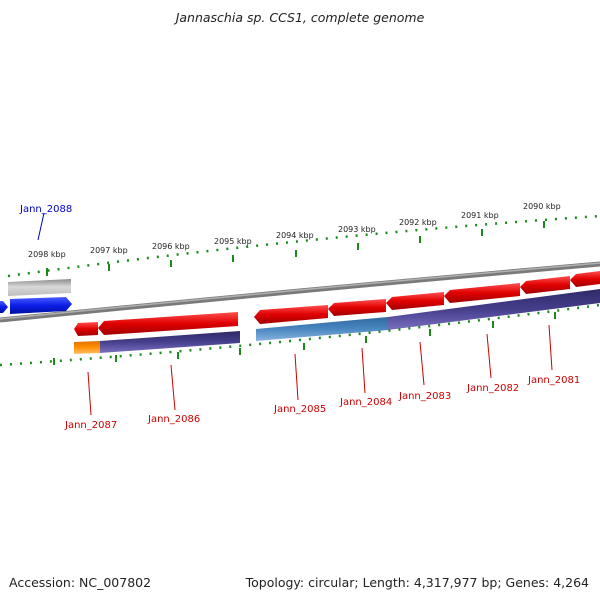  What do you see at coordinates (90, 425) in the screenshot?
I see `gene-label-jann-2087: Jann_2087` at bounding box center [90, 425].